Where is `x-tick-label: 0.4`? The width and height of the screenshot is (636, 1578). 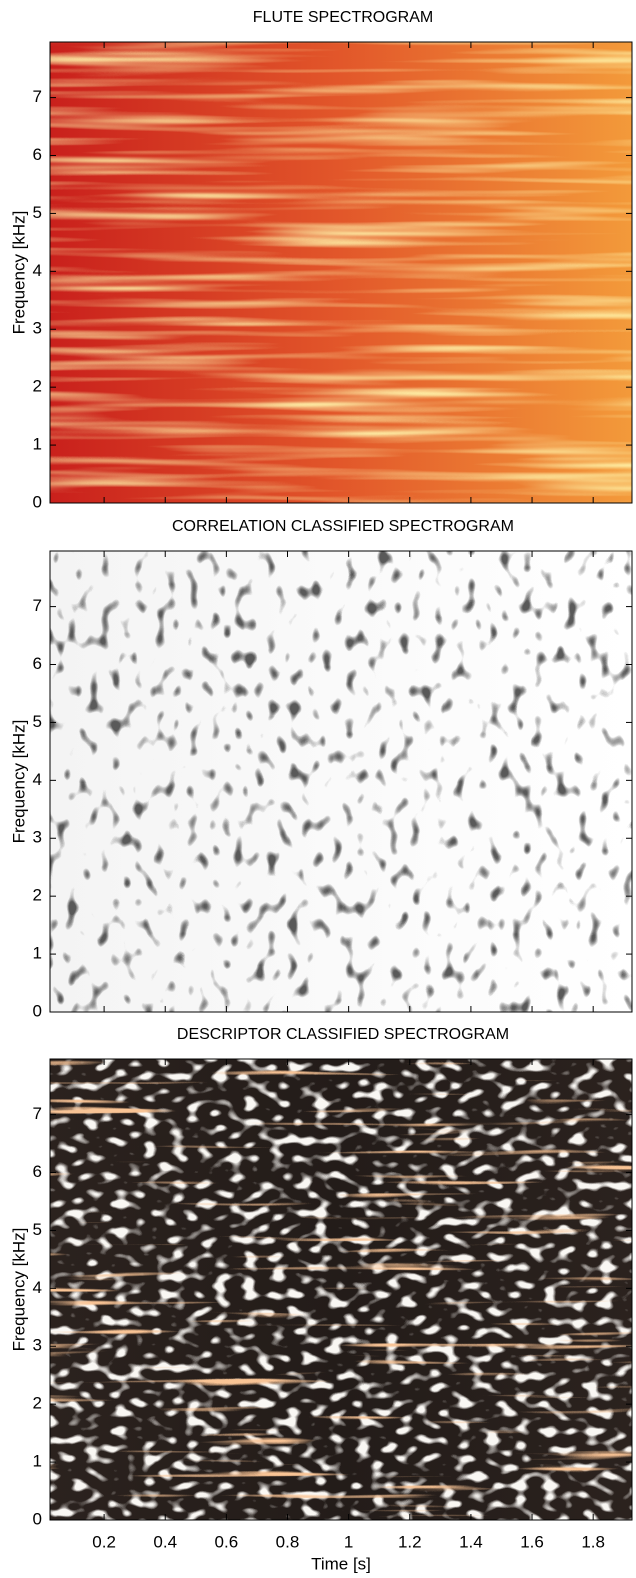 x-tick-label: 0.4 is located at coordinates (165, 1541).